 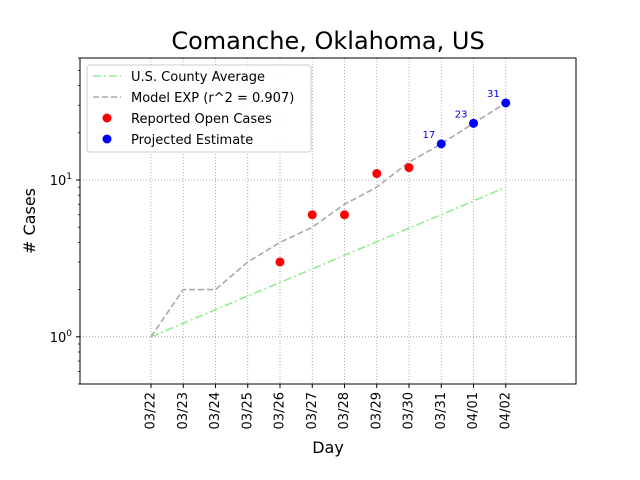 I want to click on legend-label: U.S. County Average, so click(x=198, y=77).